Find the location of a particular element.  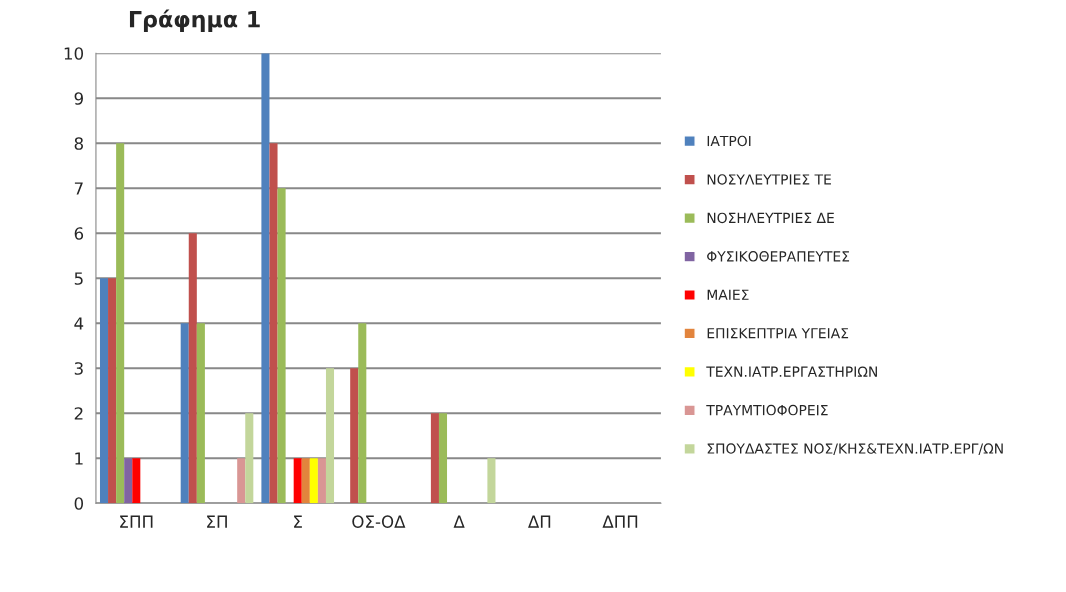

legend-label: ΣΠΟΥΔΑΣΤΕΣ ΝΟΣ/ΚΗΣ&ΤΕΧΝ.ΙΑΤΡ.ΕΡΓ/ΩΝ is located at coordinates (855, 449).